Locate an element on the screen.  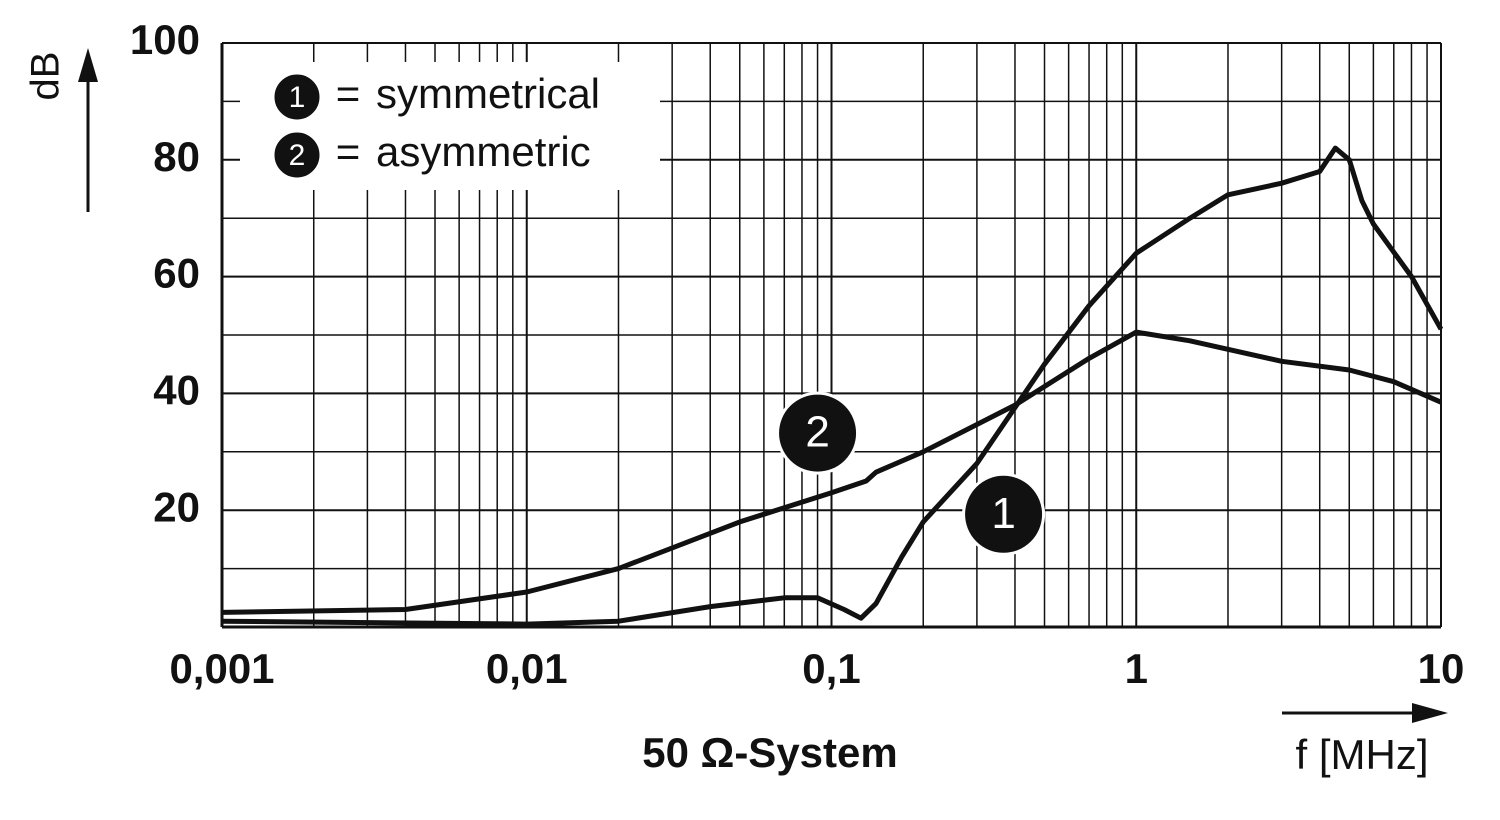
y-tick-label: 20 is located at coordinates (176, 506).